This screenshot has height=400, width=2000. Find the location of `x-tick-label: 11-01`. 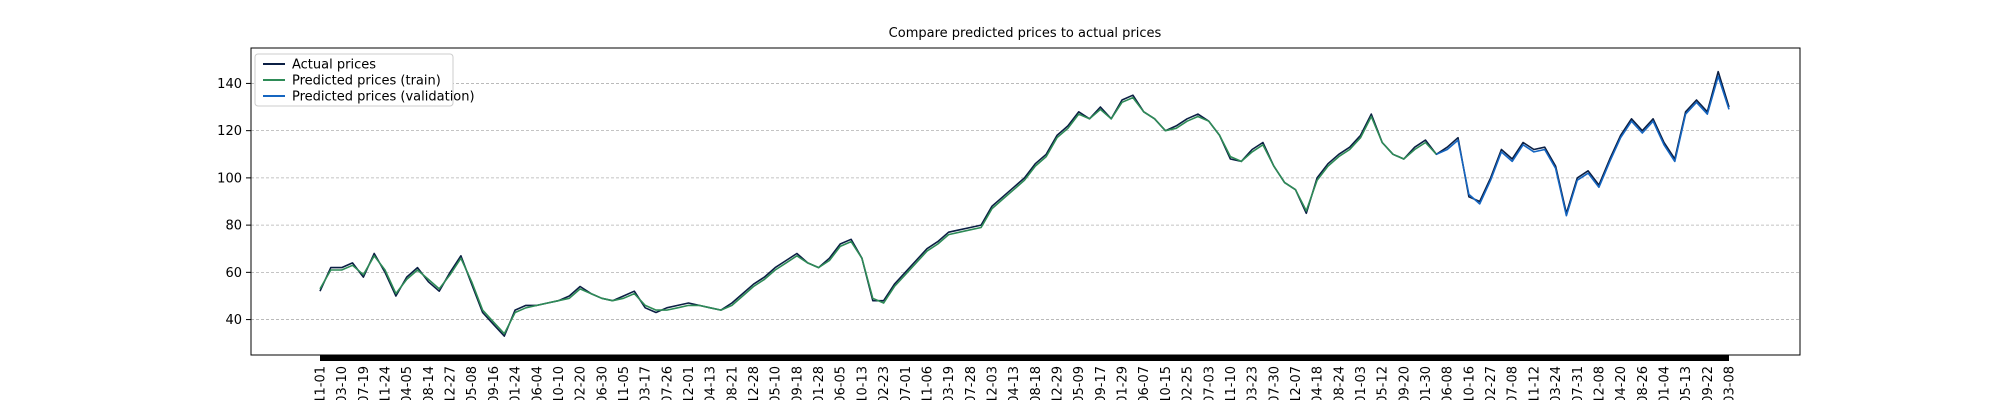

x-tick-label: 11-01 is located at coordinates (321, 383).